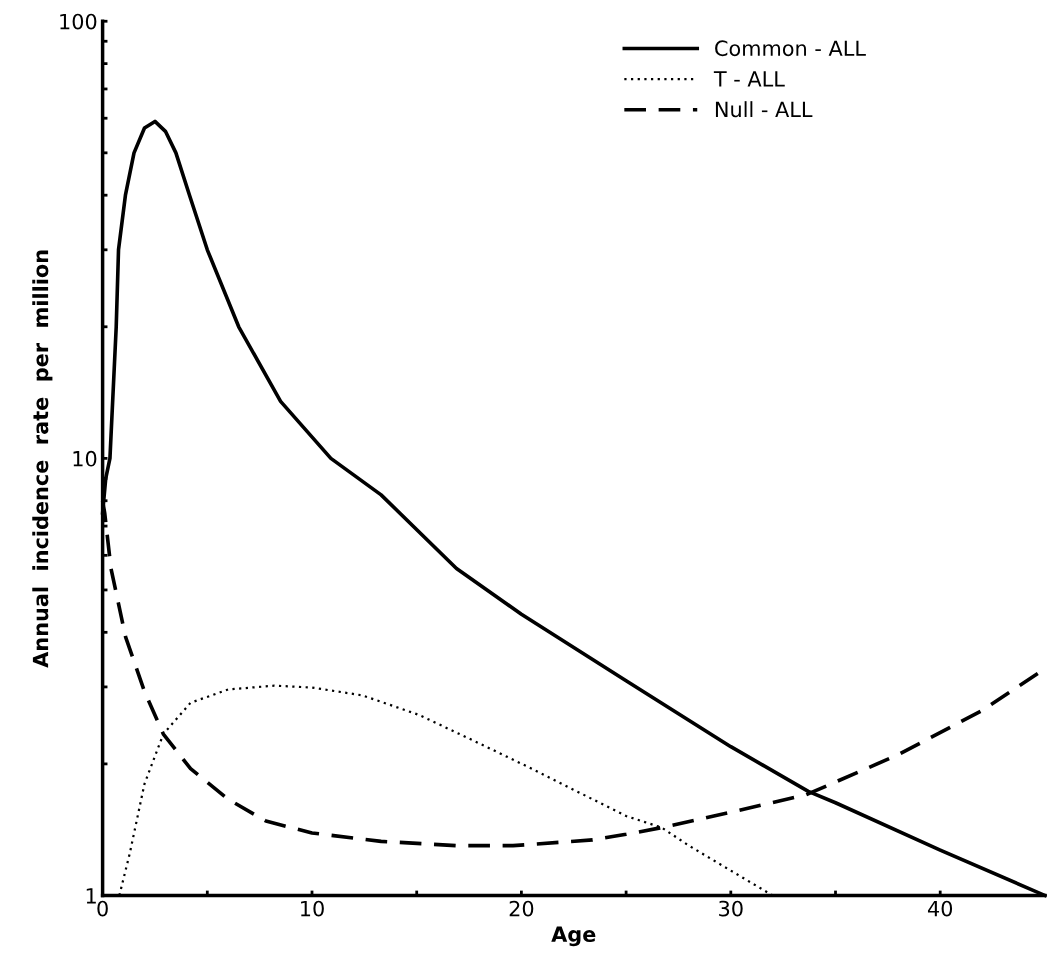 The height and width of the screenshot is (966, 1047). I want to click on x-tick-label: 20, so click(521, 908).